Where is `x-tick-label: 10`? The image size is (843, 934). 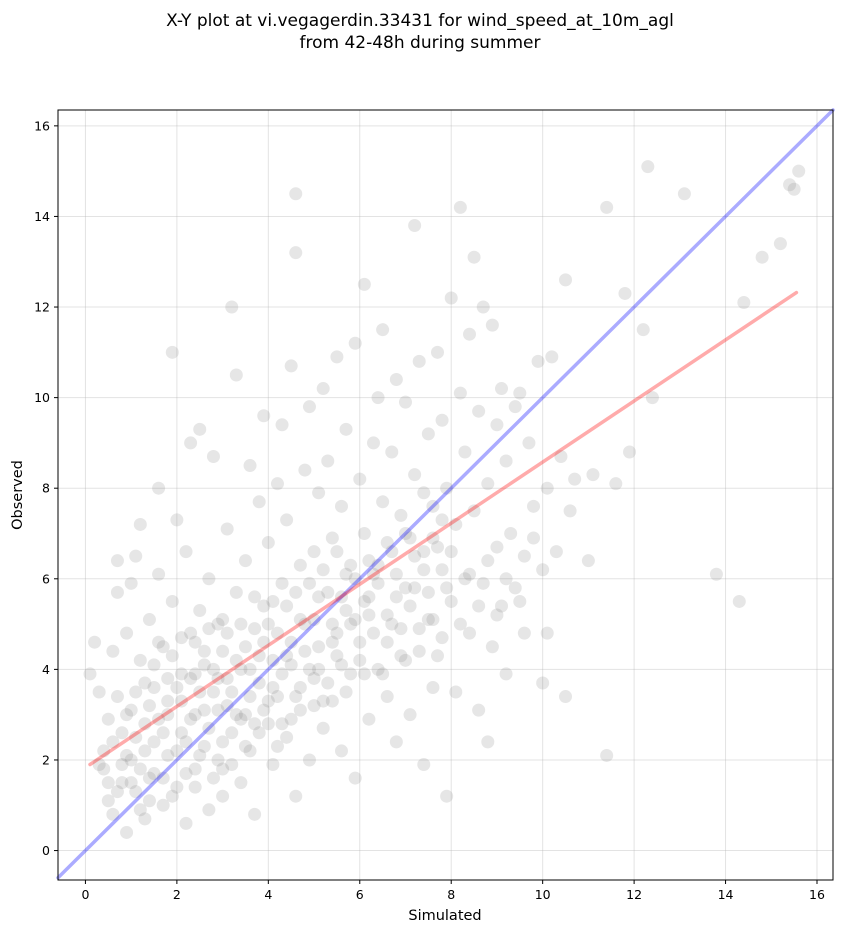 x-tick-label: 10 is located at coordinates (543, 894).